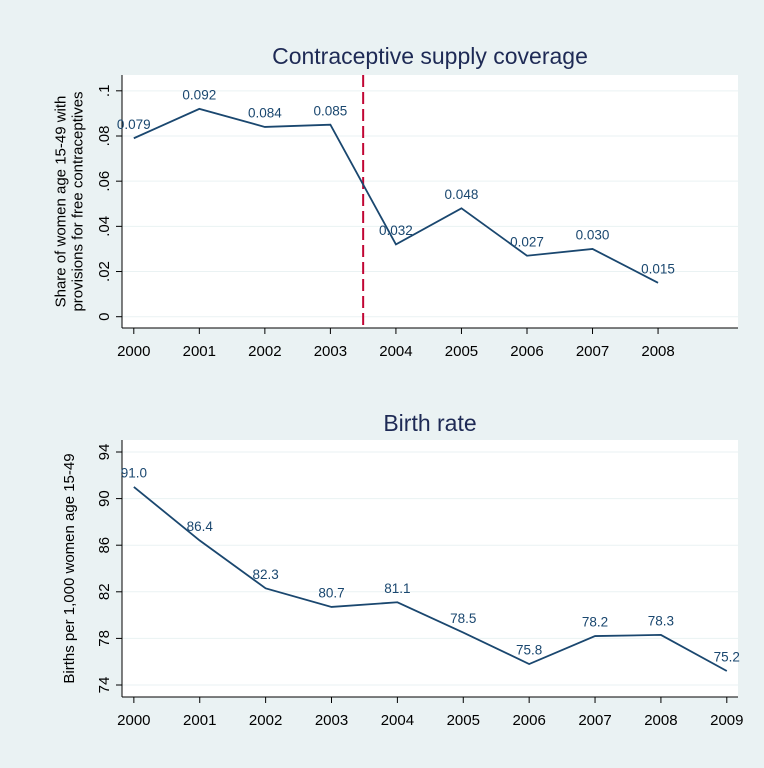 The width and height of the screenshot is (764, 768). I want to click on value-label: 78.2, so click(595, 622).